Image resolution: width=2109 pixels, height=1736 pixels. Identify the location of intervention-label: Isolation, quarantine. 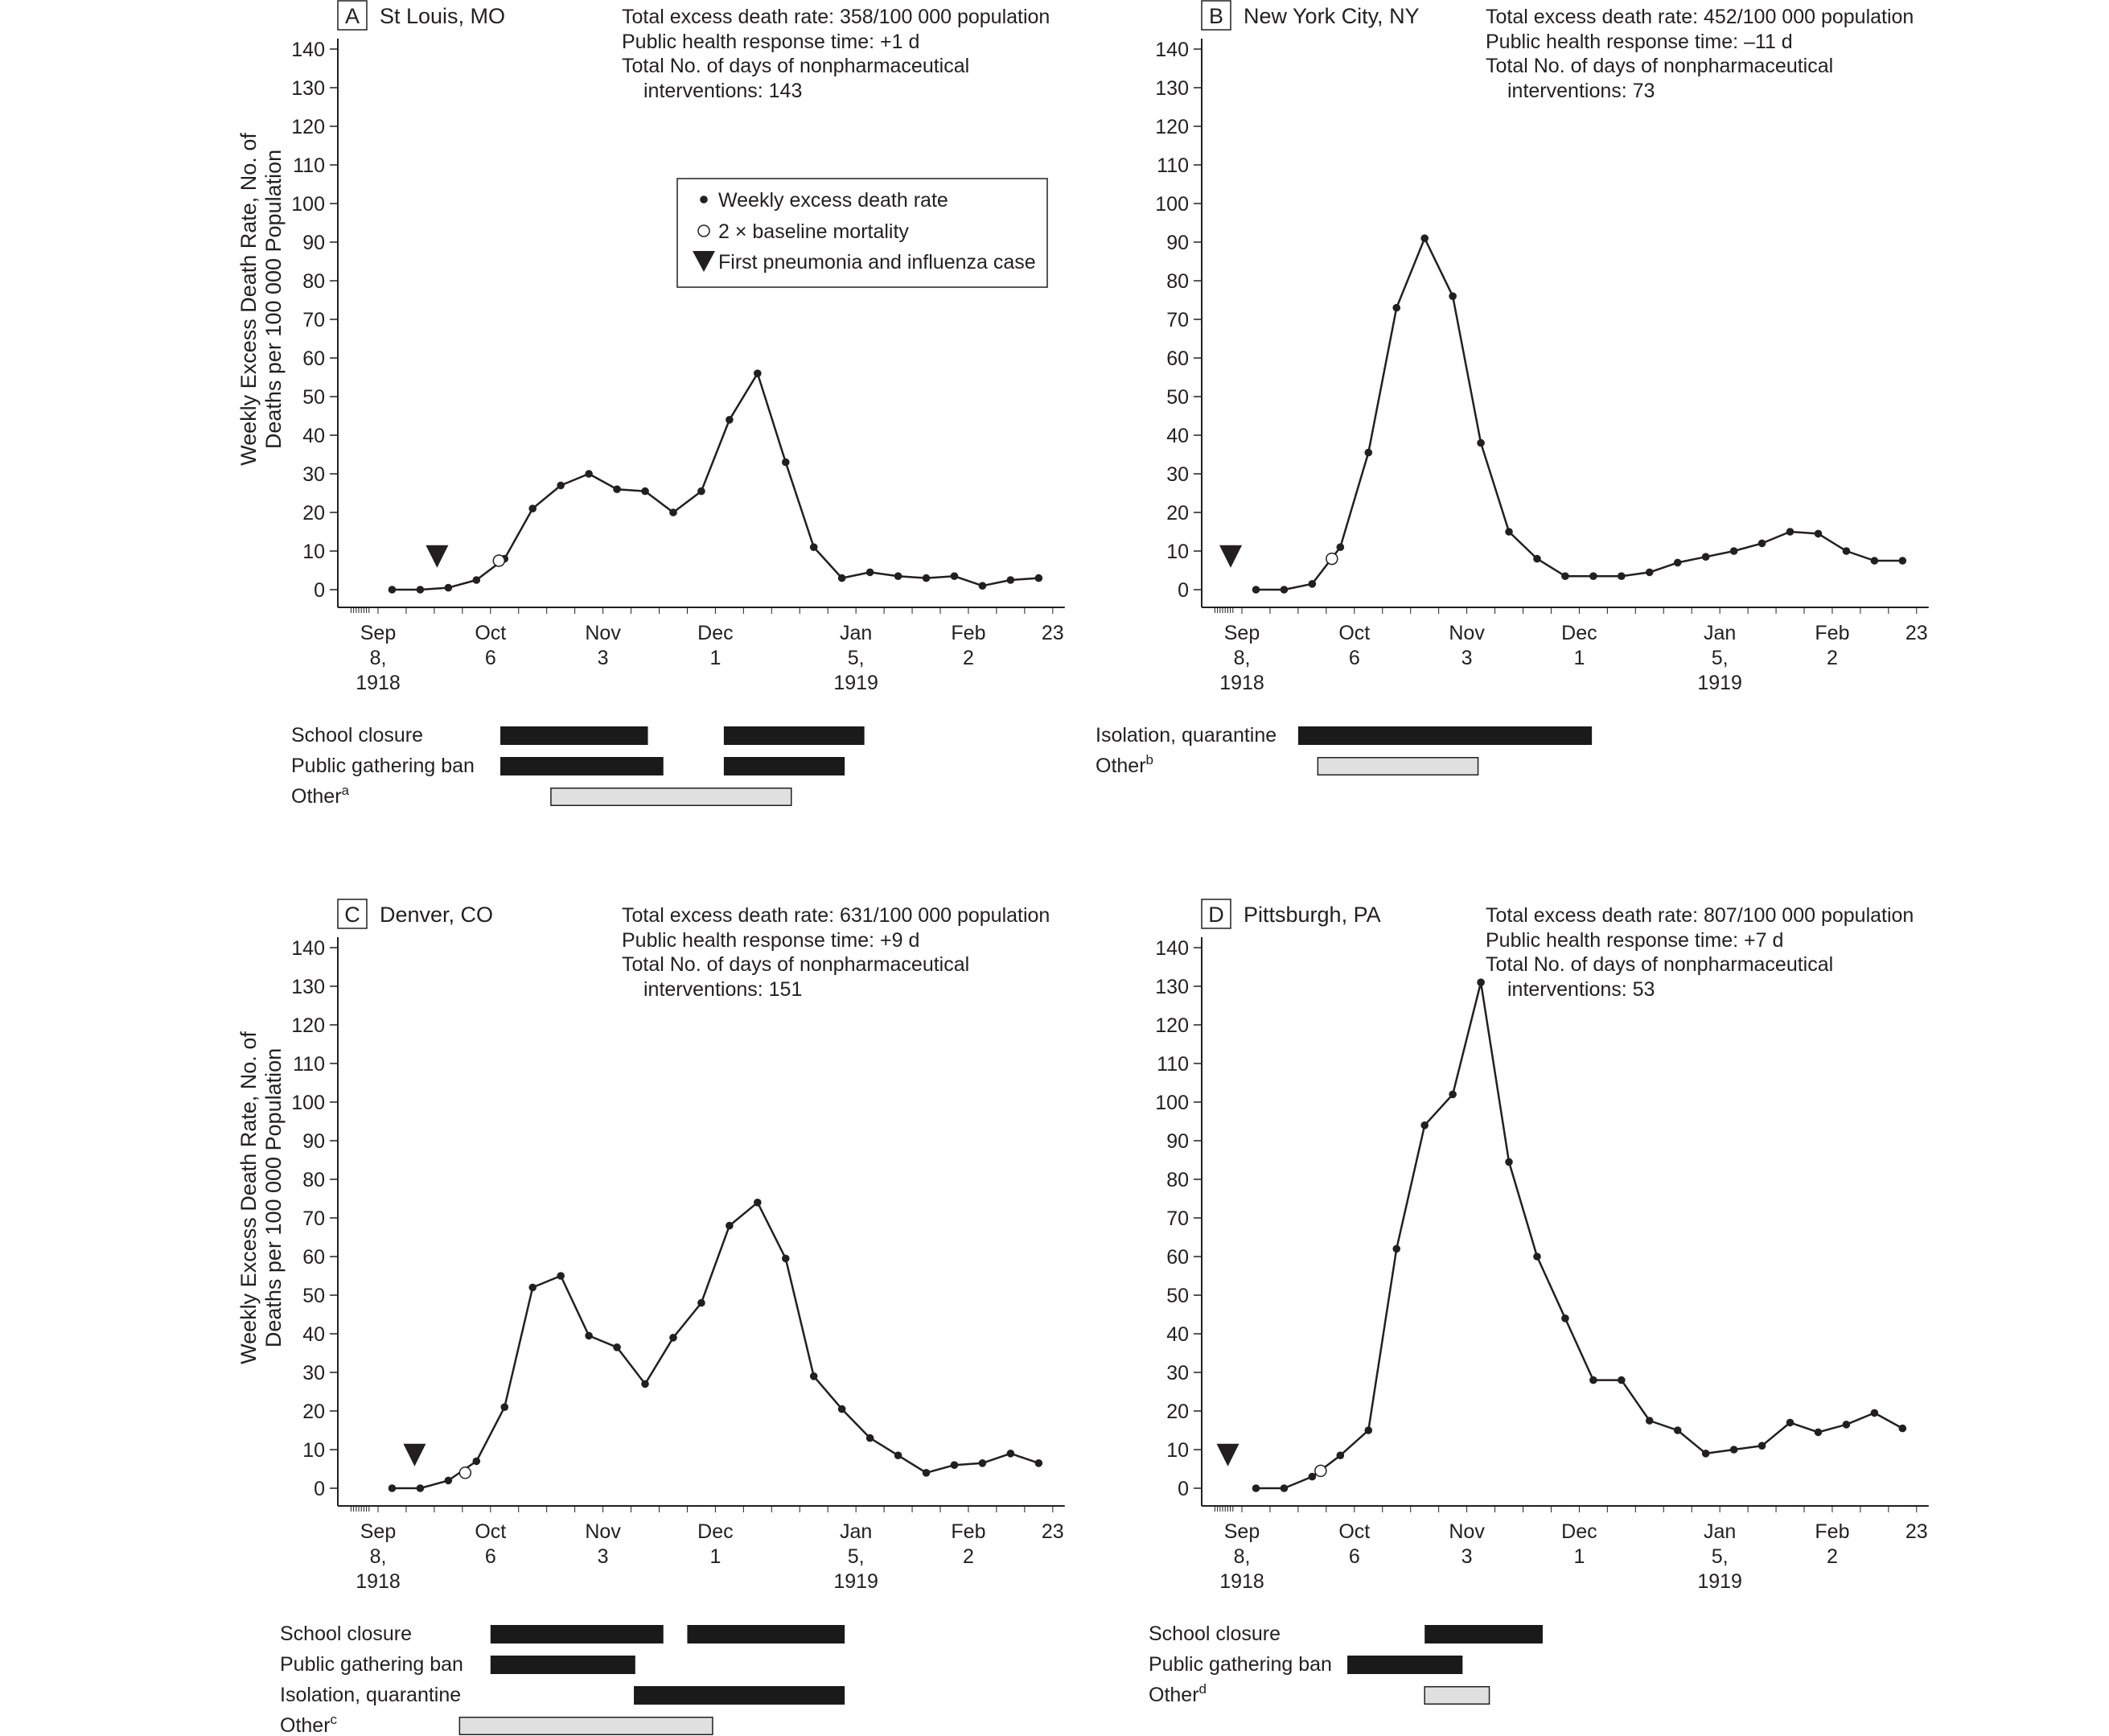
(370, 1695).